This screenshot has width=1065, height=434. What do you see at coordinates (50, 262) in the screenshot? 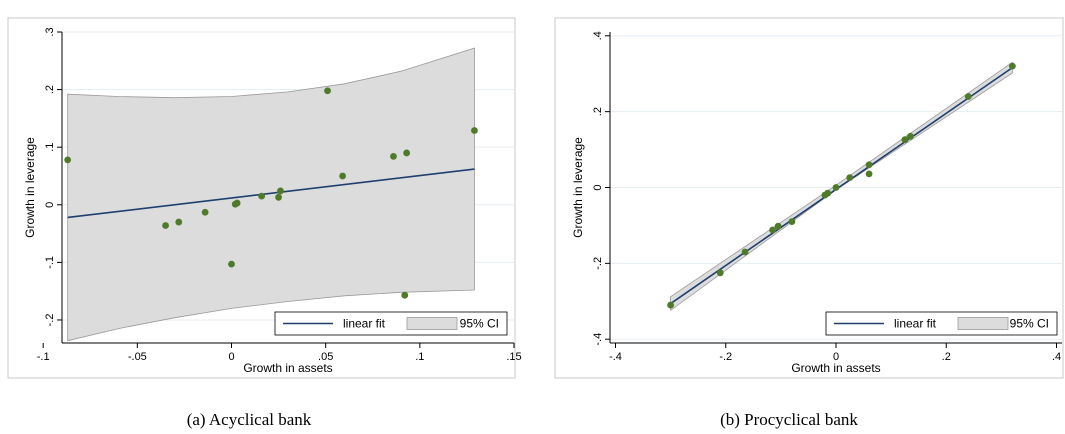
I see `y-tick-label: -.1` at bounding box center [50, 262].